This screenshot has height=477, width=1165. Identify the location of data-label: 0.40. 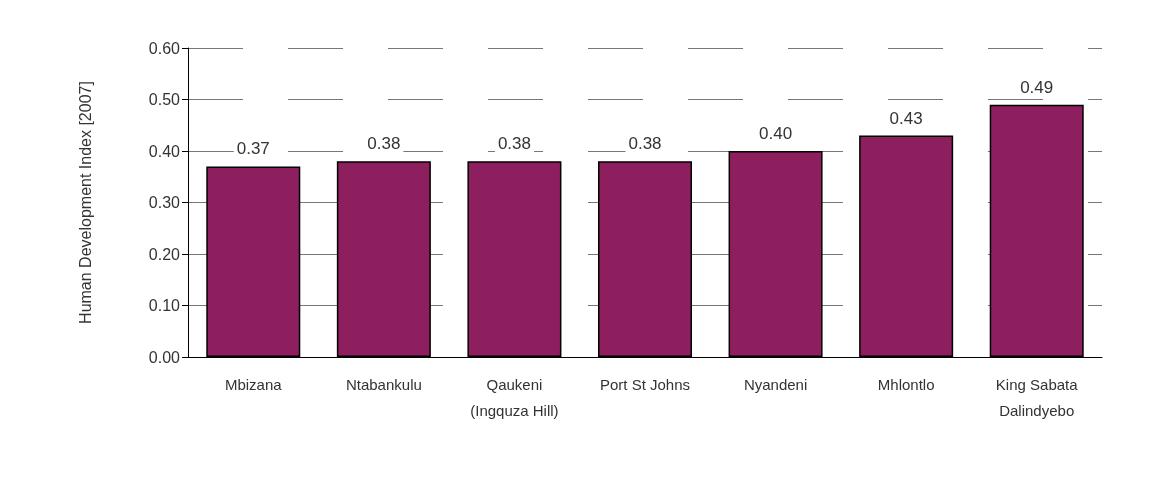
(776, 133).